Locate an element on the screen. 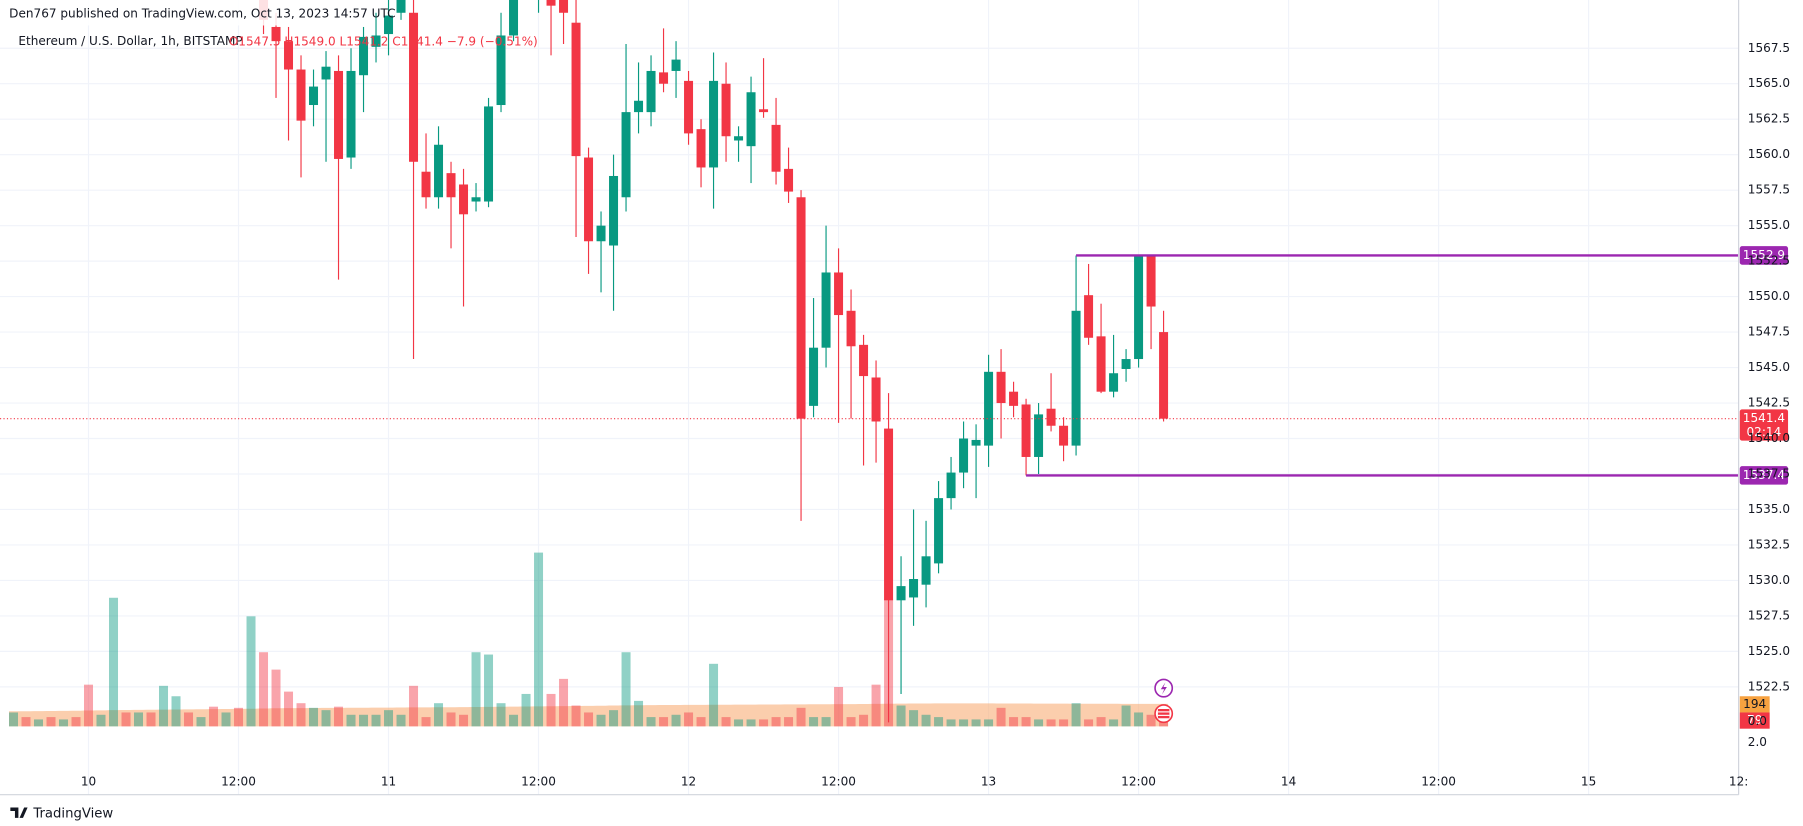  legend-high: H1549.0 is located at coordinates (309, 41).